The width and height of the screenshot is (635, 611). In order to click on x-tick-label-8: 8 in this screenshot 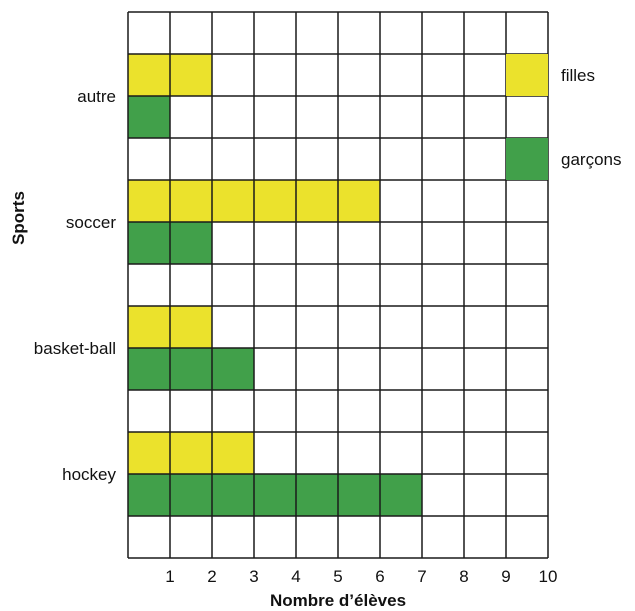, I will do `click(463, 576)`.